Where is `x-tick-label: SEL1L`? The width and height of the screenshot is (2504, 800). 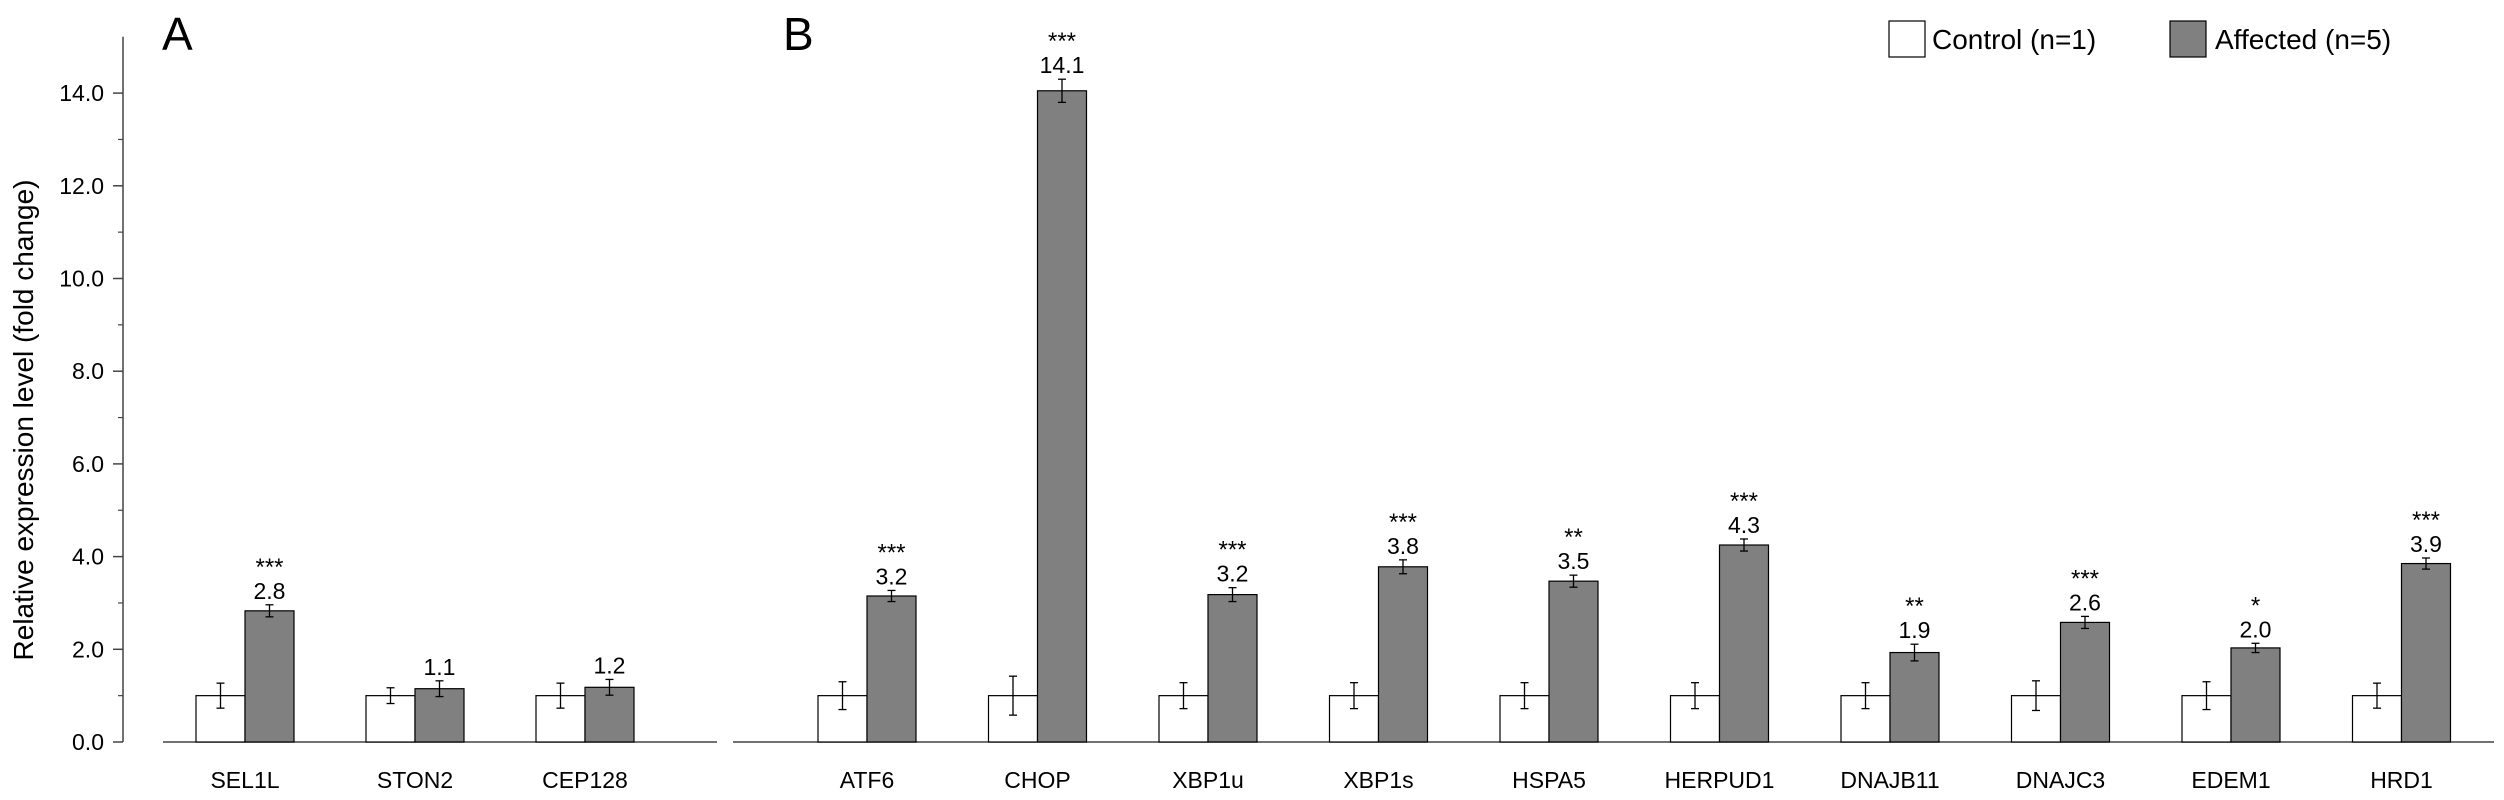 x-tick-label: SEL1L is located at coordinates (244, 780).